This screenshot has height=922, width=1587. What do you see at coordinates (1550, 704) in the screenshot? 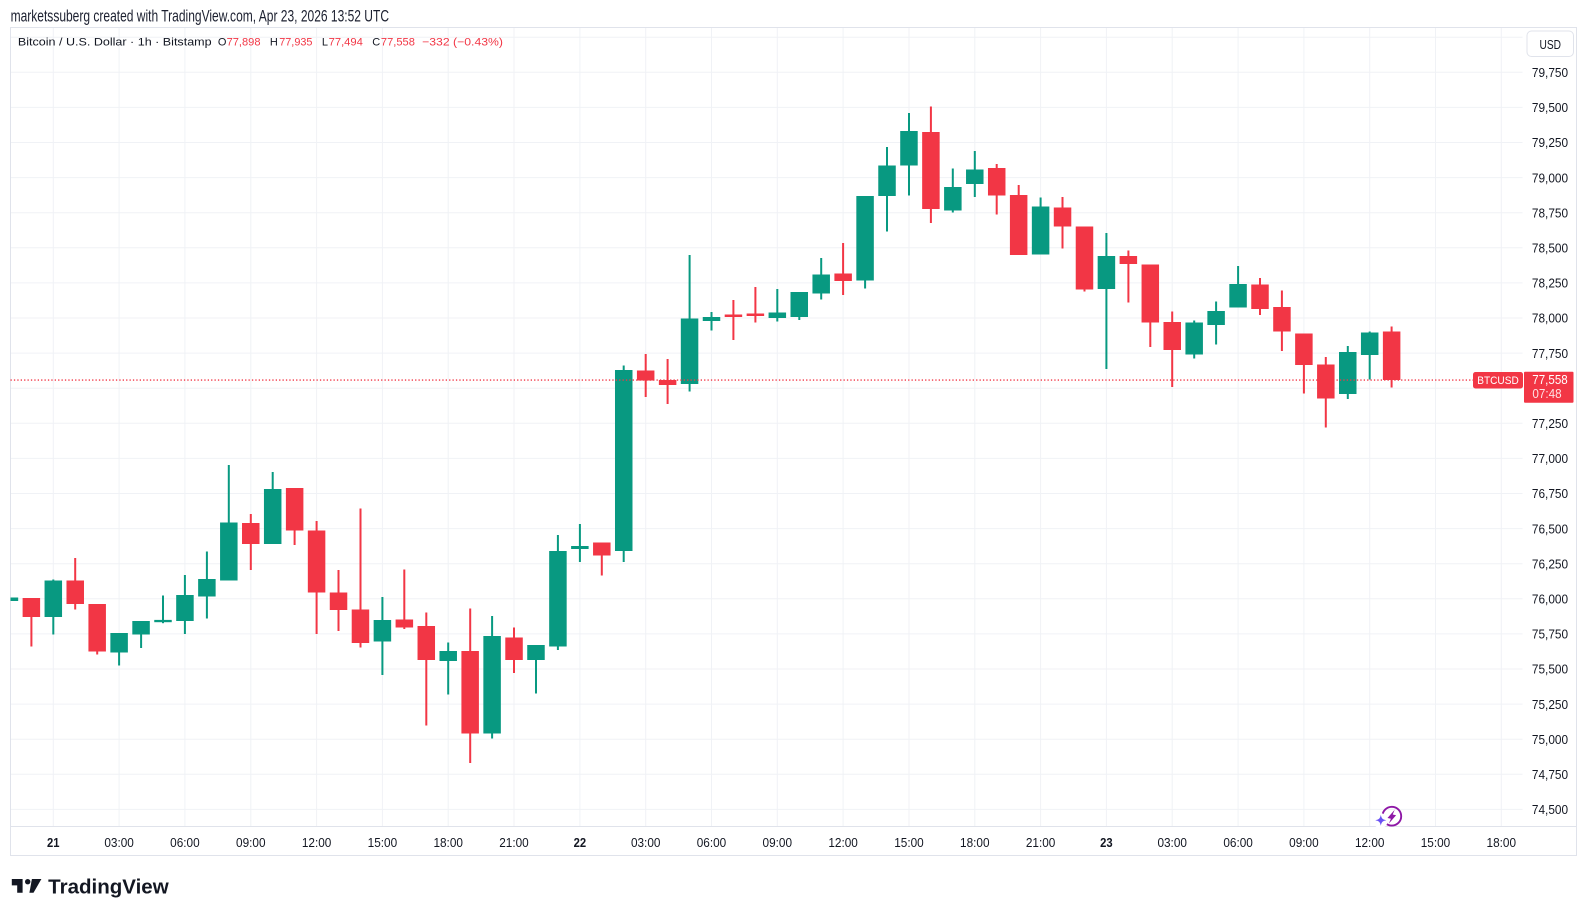
I see `svg-text: 75,250` at bounding box center [1550, 704].